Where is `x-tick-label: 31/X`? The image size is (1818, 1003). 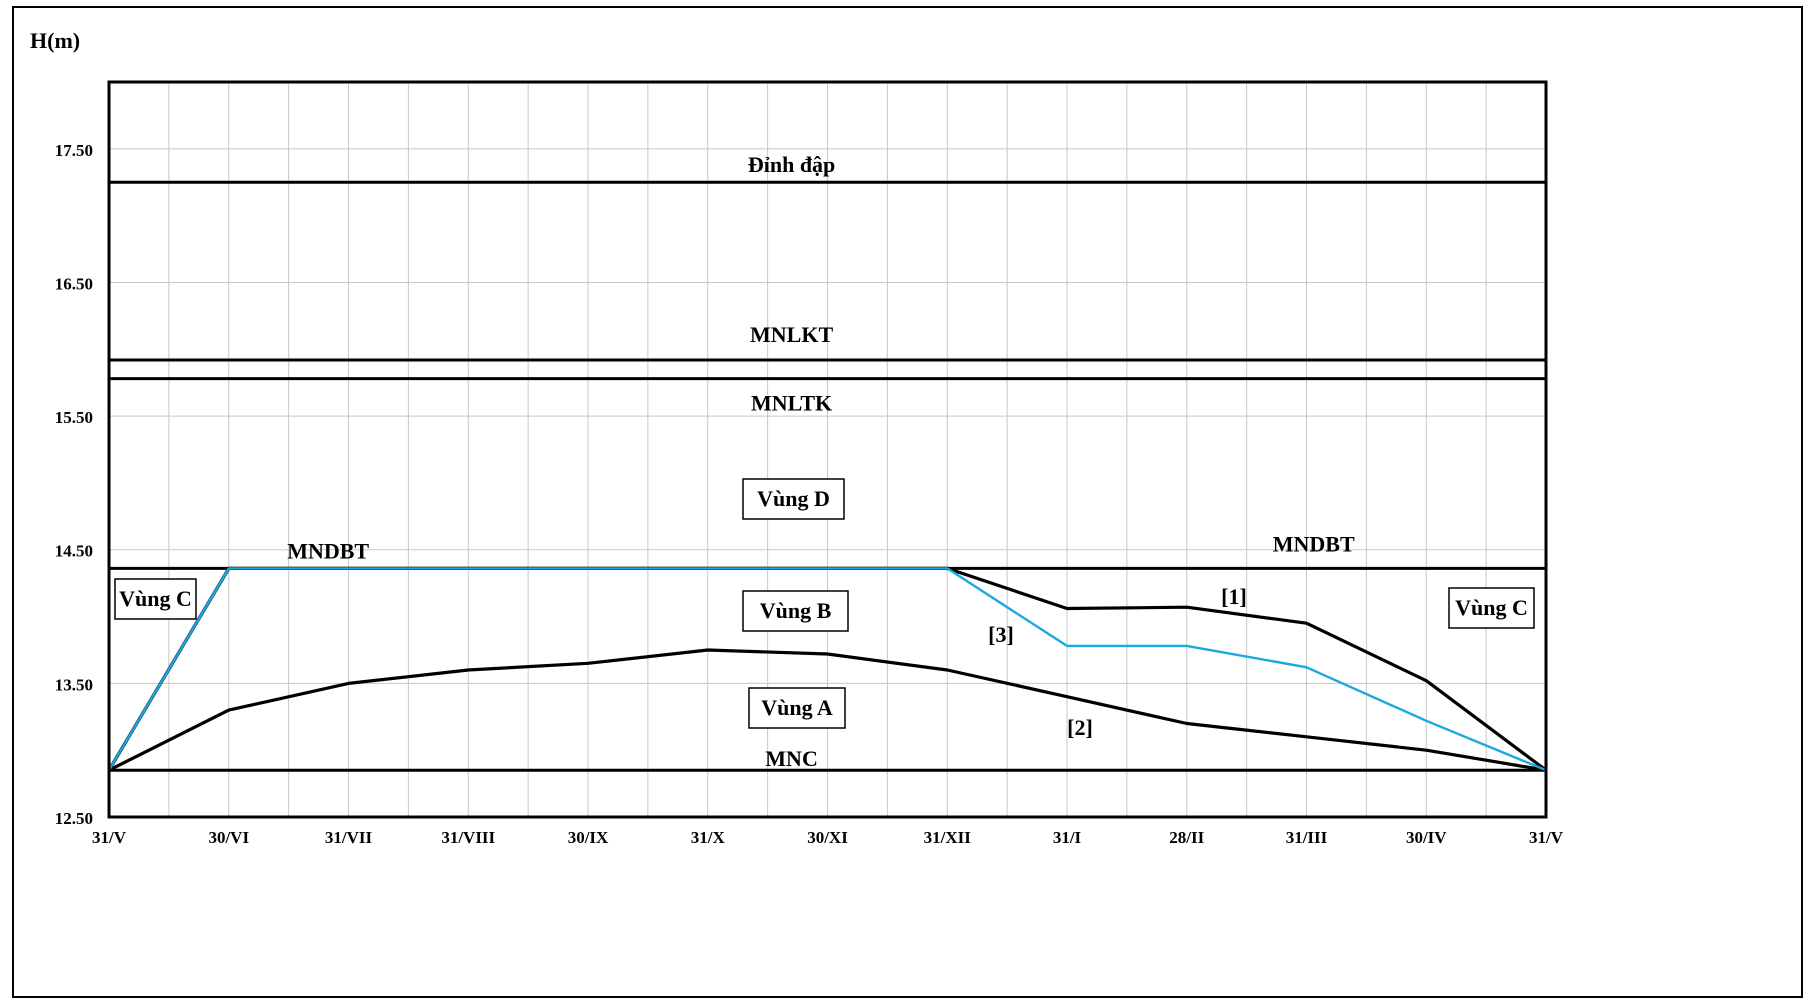 x-tick-label: 31/X is located at coordinates (708, 837).